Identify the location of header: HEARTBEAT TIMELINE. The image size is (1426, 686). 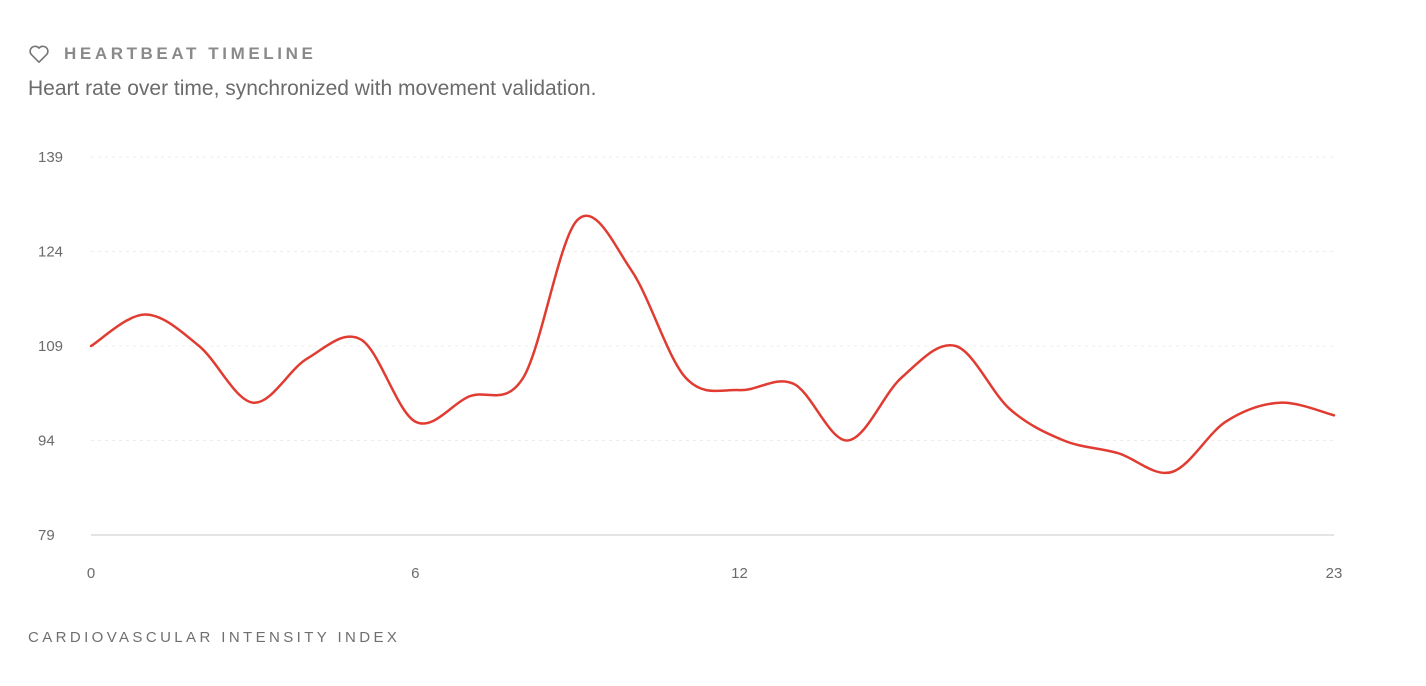
(172, 54).